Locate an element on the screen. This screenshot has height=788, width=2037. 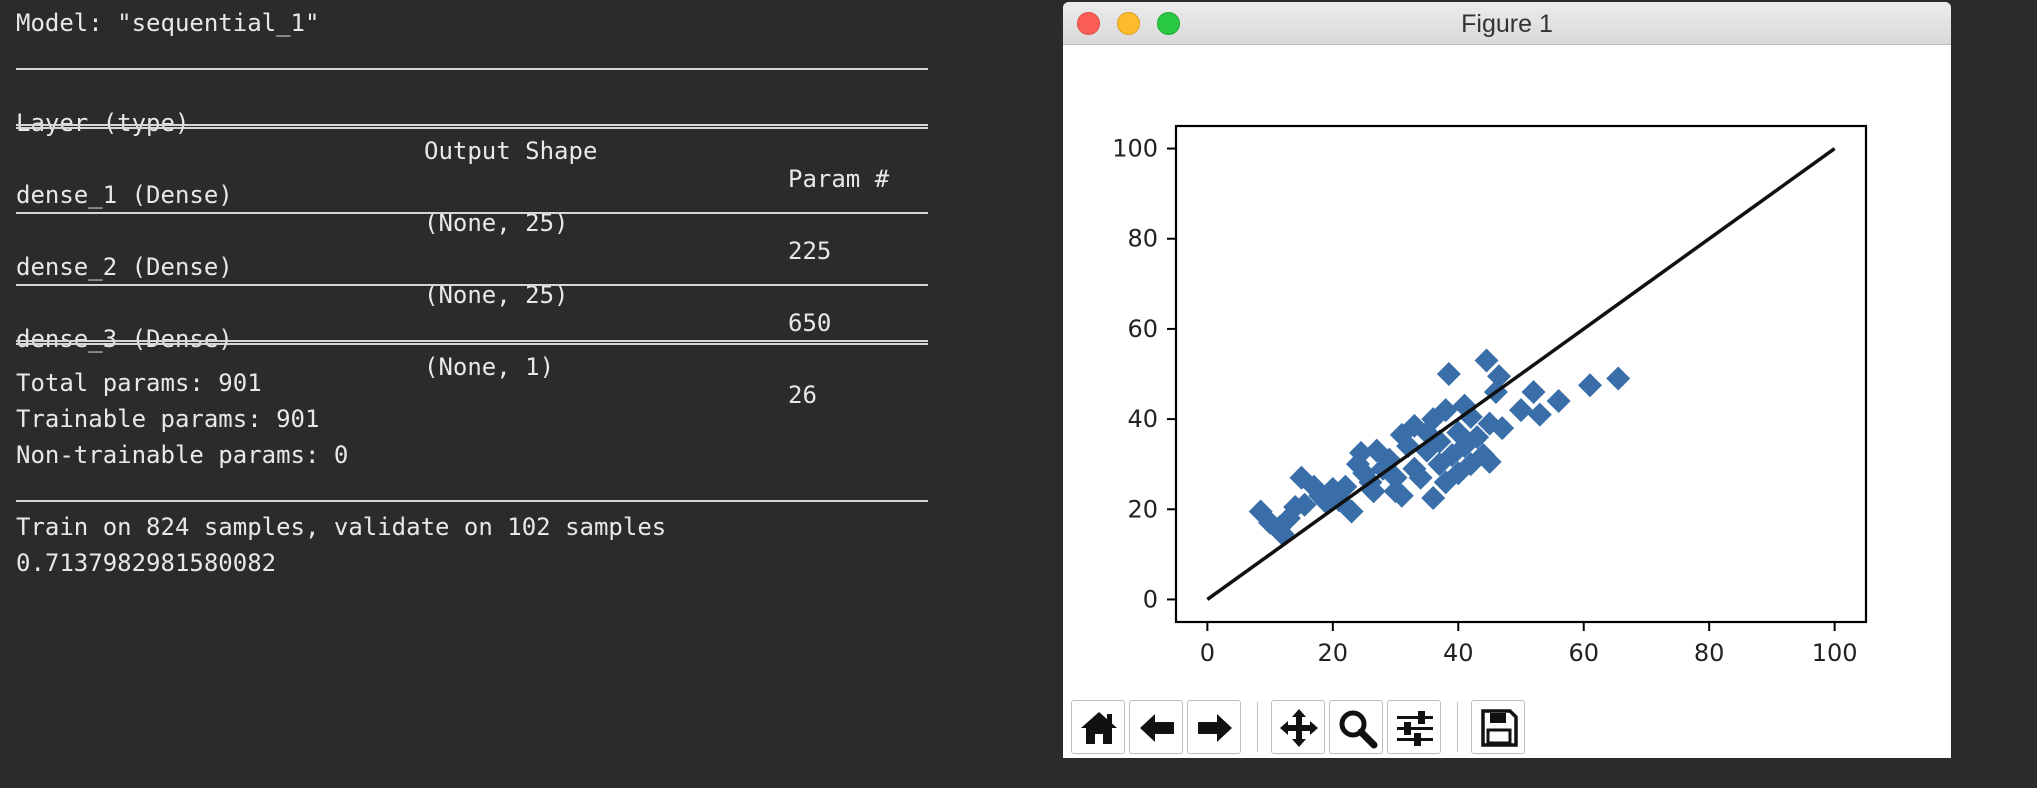
non-trainable-params-line: Non-trainable params: 0 is located at coordinates (182, 455).